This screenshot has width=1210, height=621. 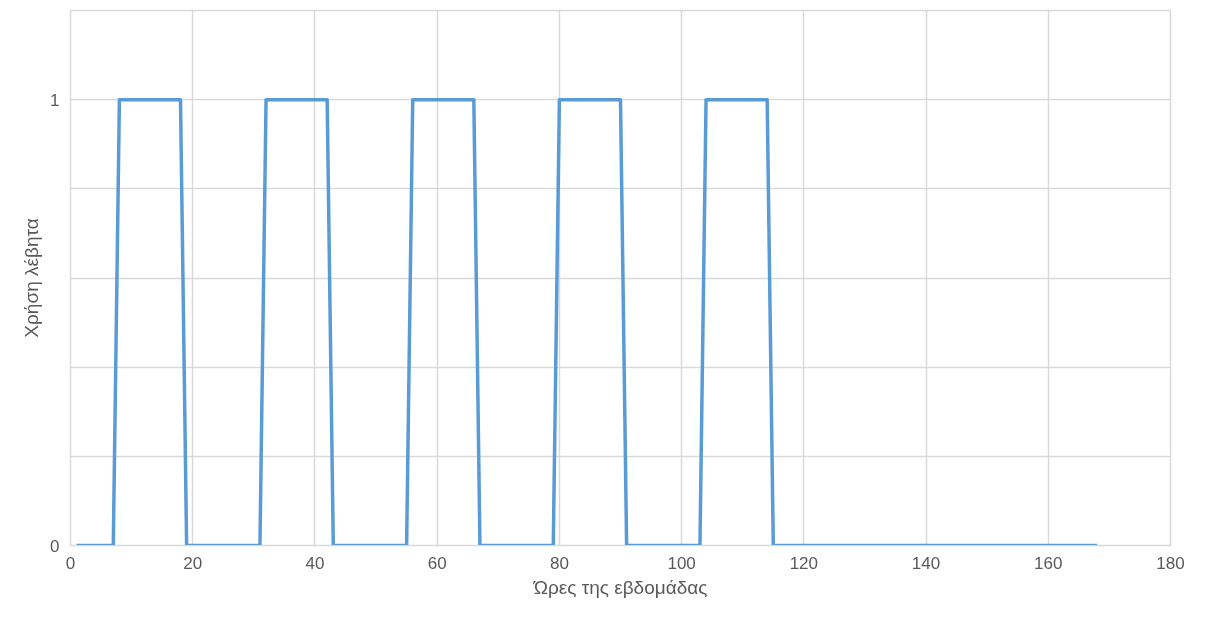 What do you see at coordinates (437, 563) in the screenshot?
I see `x-tick-label: 60` at bounding box center [437, 563].